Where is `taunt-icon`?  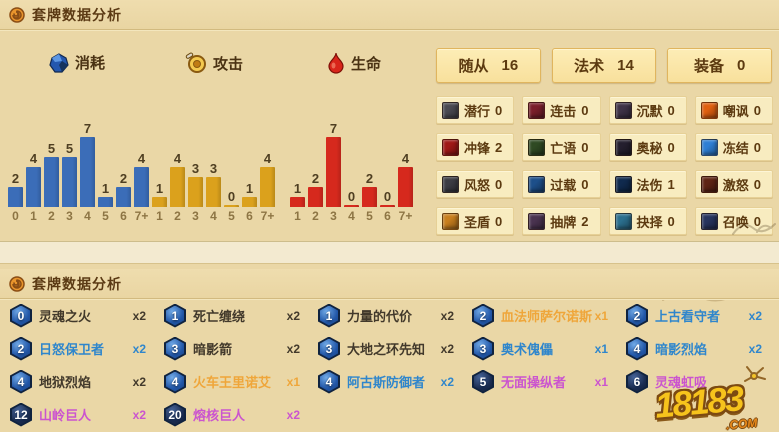
taunt-icon is located at coordinates (709, 110).